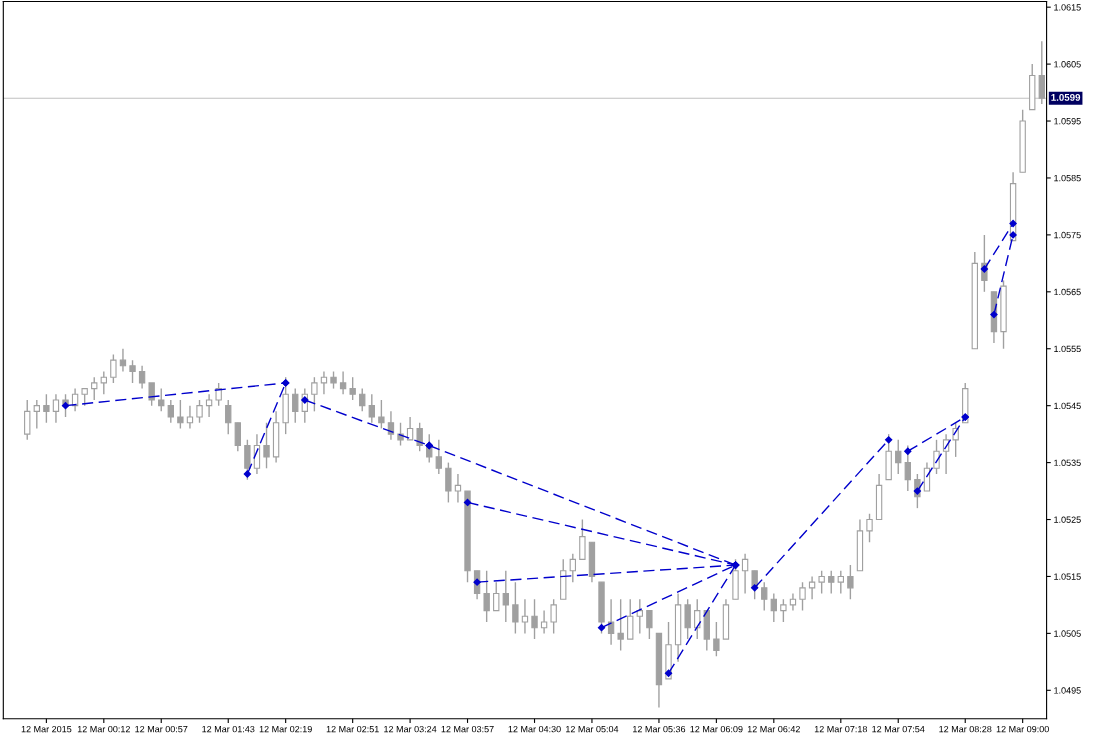  I want to click on y-tick-label: 1.0505, so click(1067, 633).